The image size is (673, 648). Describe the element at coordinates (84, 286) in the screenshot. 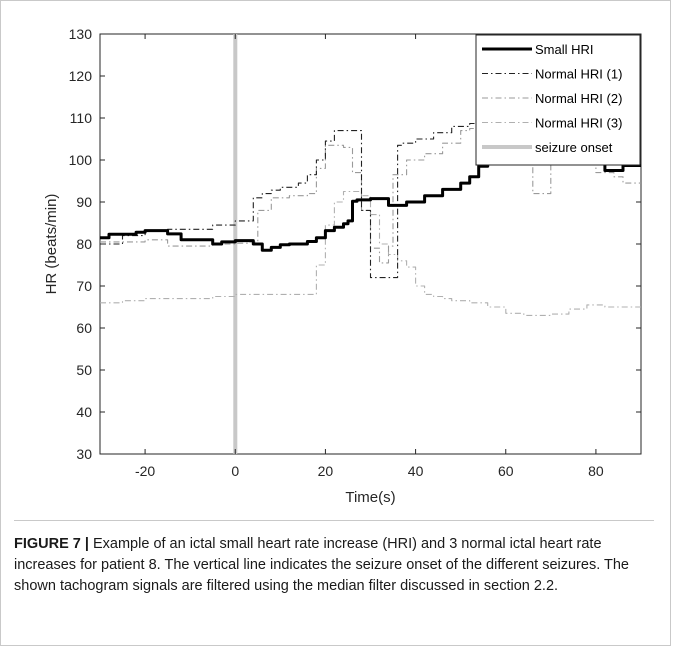

I see `y-tick-label: 70` at that location.